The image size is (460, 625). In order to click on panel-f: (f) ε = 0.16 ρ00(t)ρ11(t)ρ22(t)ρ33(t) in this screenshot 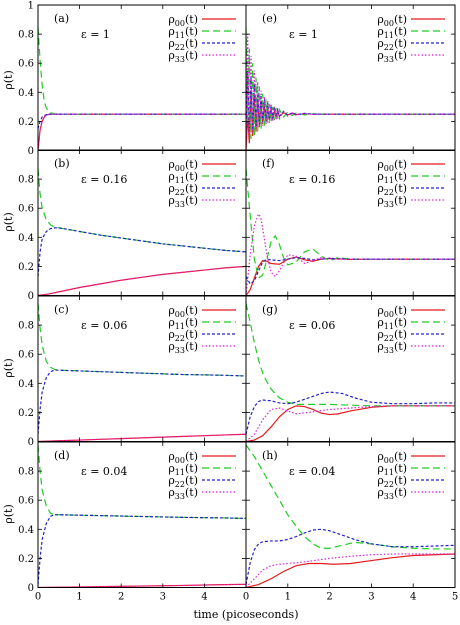, I will do `click(350, 222)`.